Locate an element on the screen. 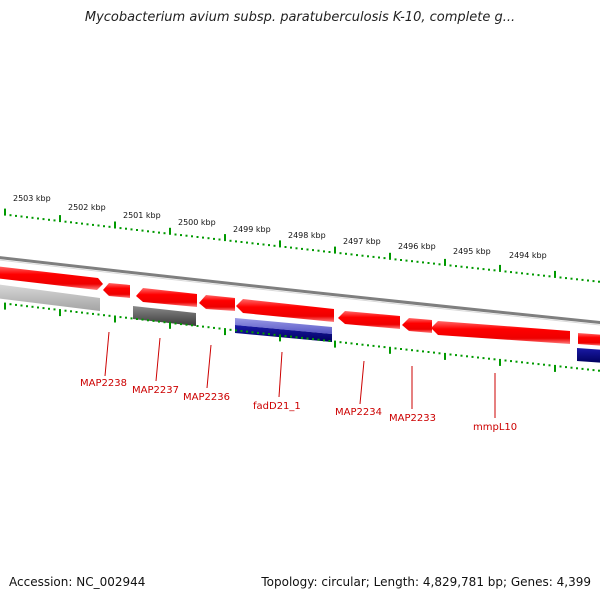 This screenshot has width=600, height=600. ruler-label: 2503 kbp is located at coordinates (32, 198).